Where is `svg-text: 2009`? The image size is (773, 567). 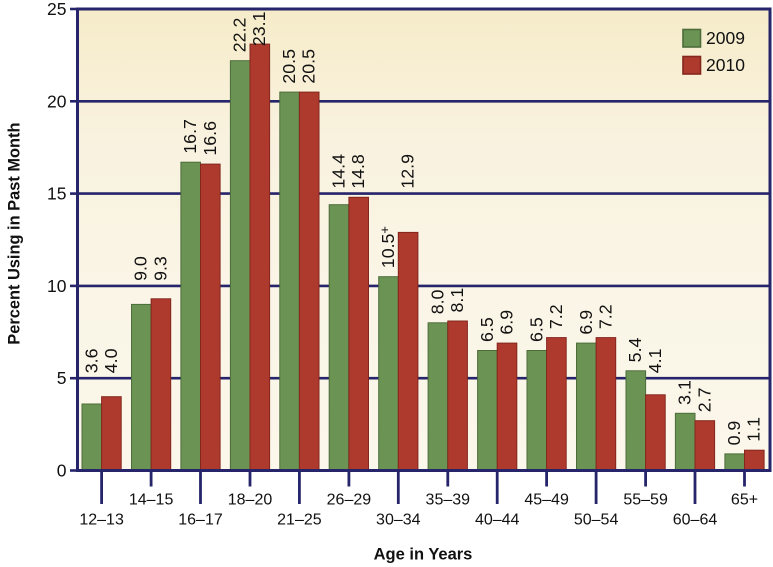
svg-text: 2009 is located at coordinates (725, 38).